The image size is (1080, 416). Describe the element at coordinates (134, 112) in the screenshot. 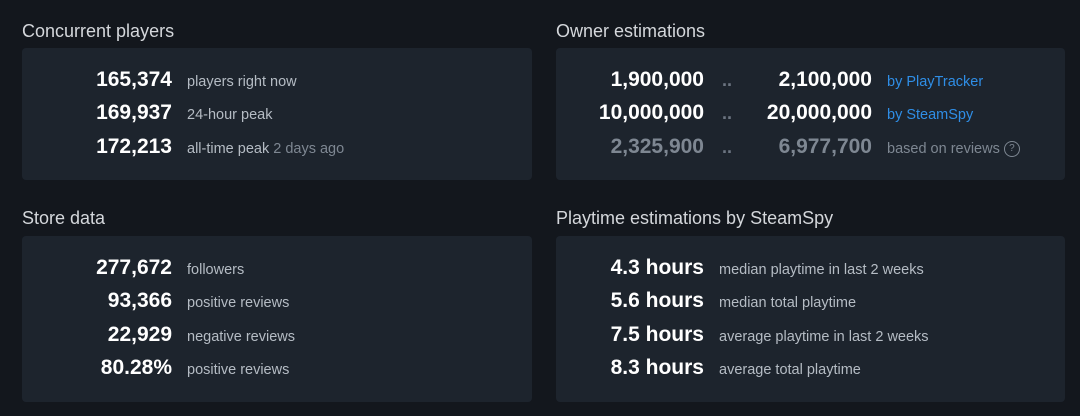

I see `peak-24h-value: 169,937` at that location.